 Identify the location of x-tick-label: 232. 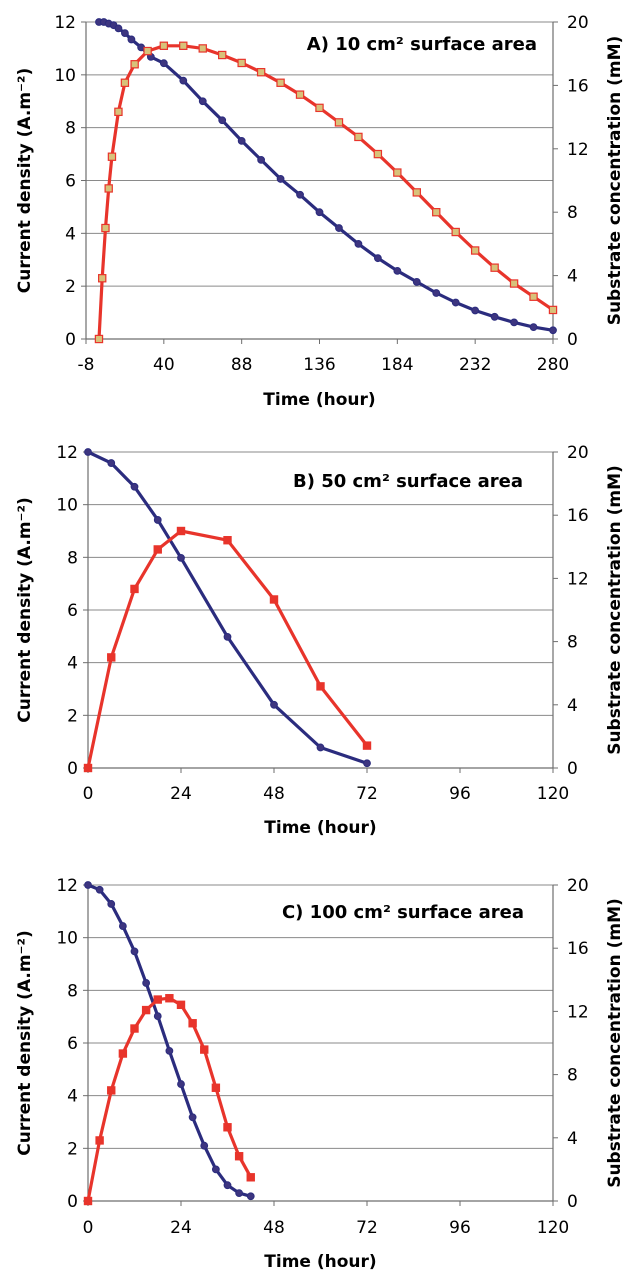
(475, 365).